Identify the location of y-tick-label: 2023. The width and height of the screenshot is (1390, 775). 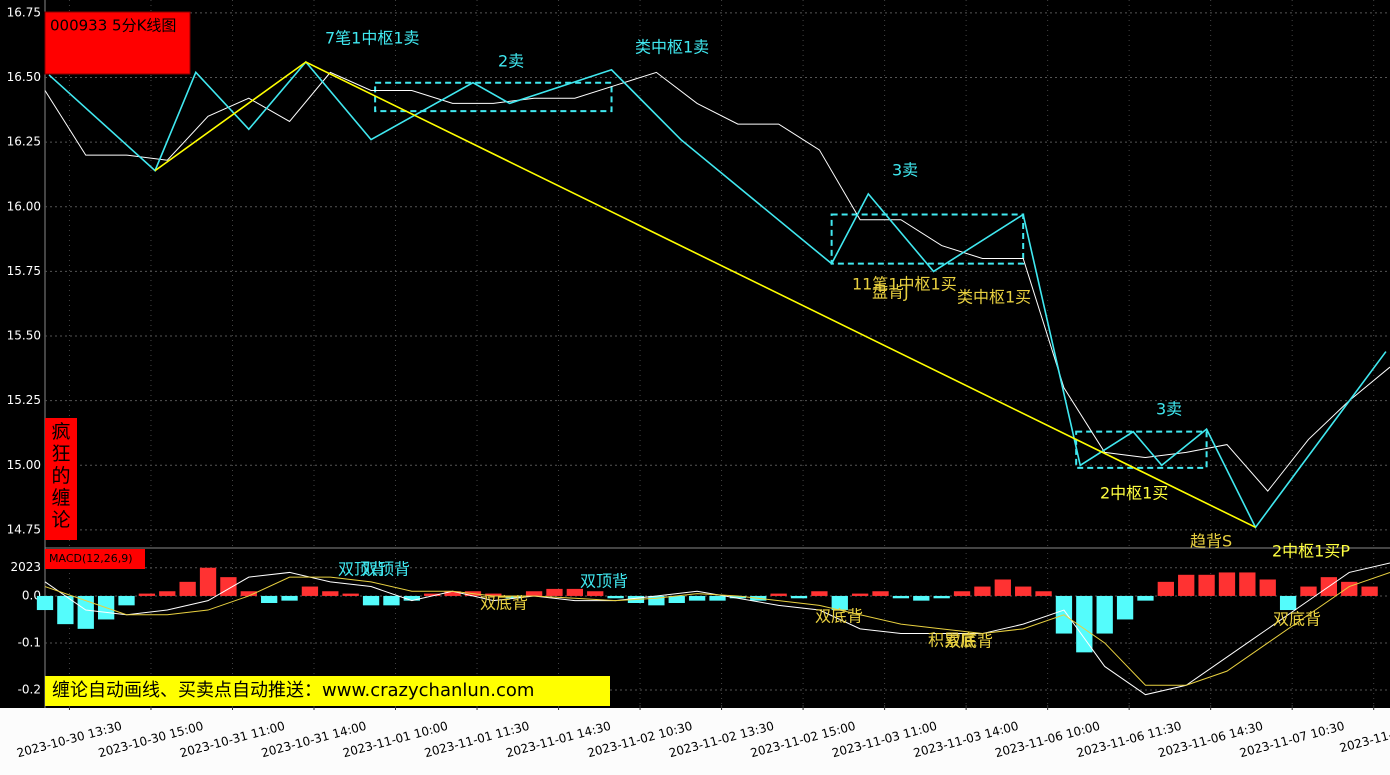
(25, 567).